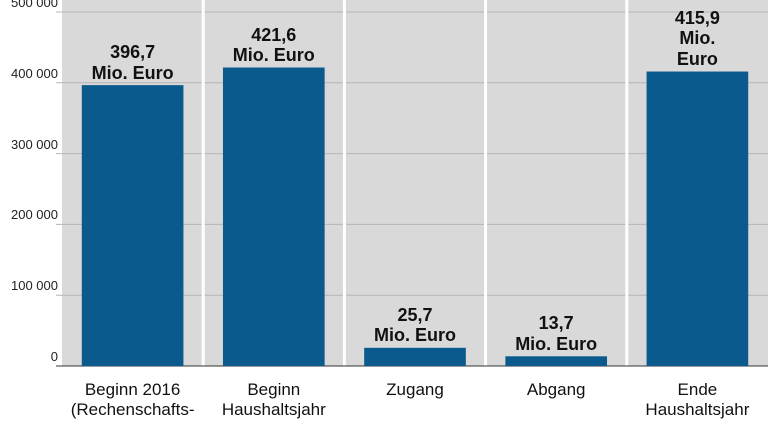 The image size is (768, 432). I want to click on value-label: 415,9 Mio. Euro, so click(697, 38).